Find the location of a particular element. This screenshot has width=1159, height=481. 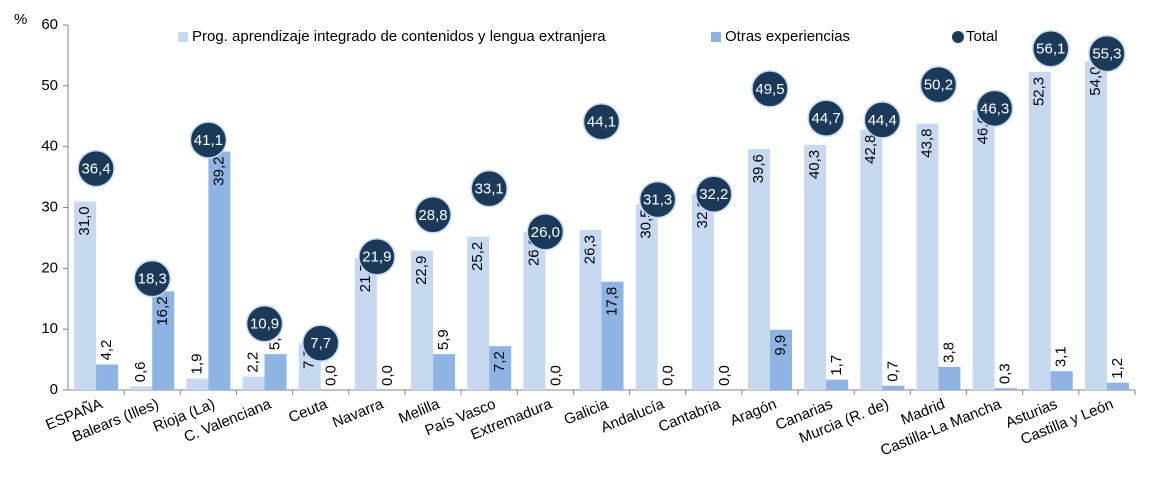

total-value-label: 50,2 is located at coordinates (938, 85).